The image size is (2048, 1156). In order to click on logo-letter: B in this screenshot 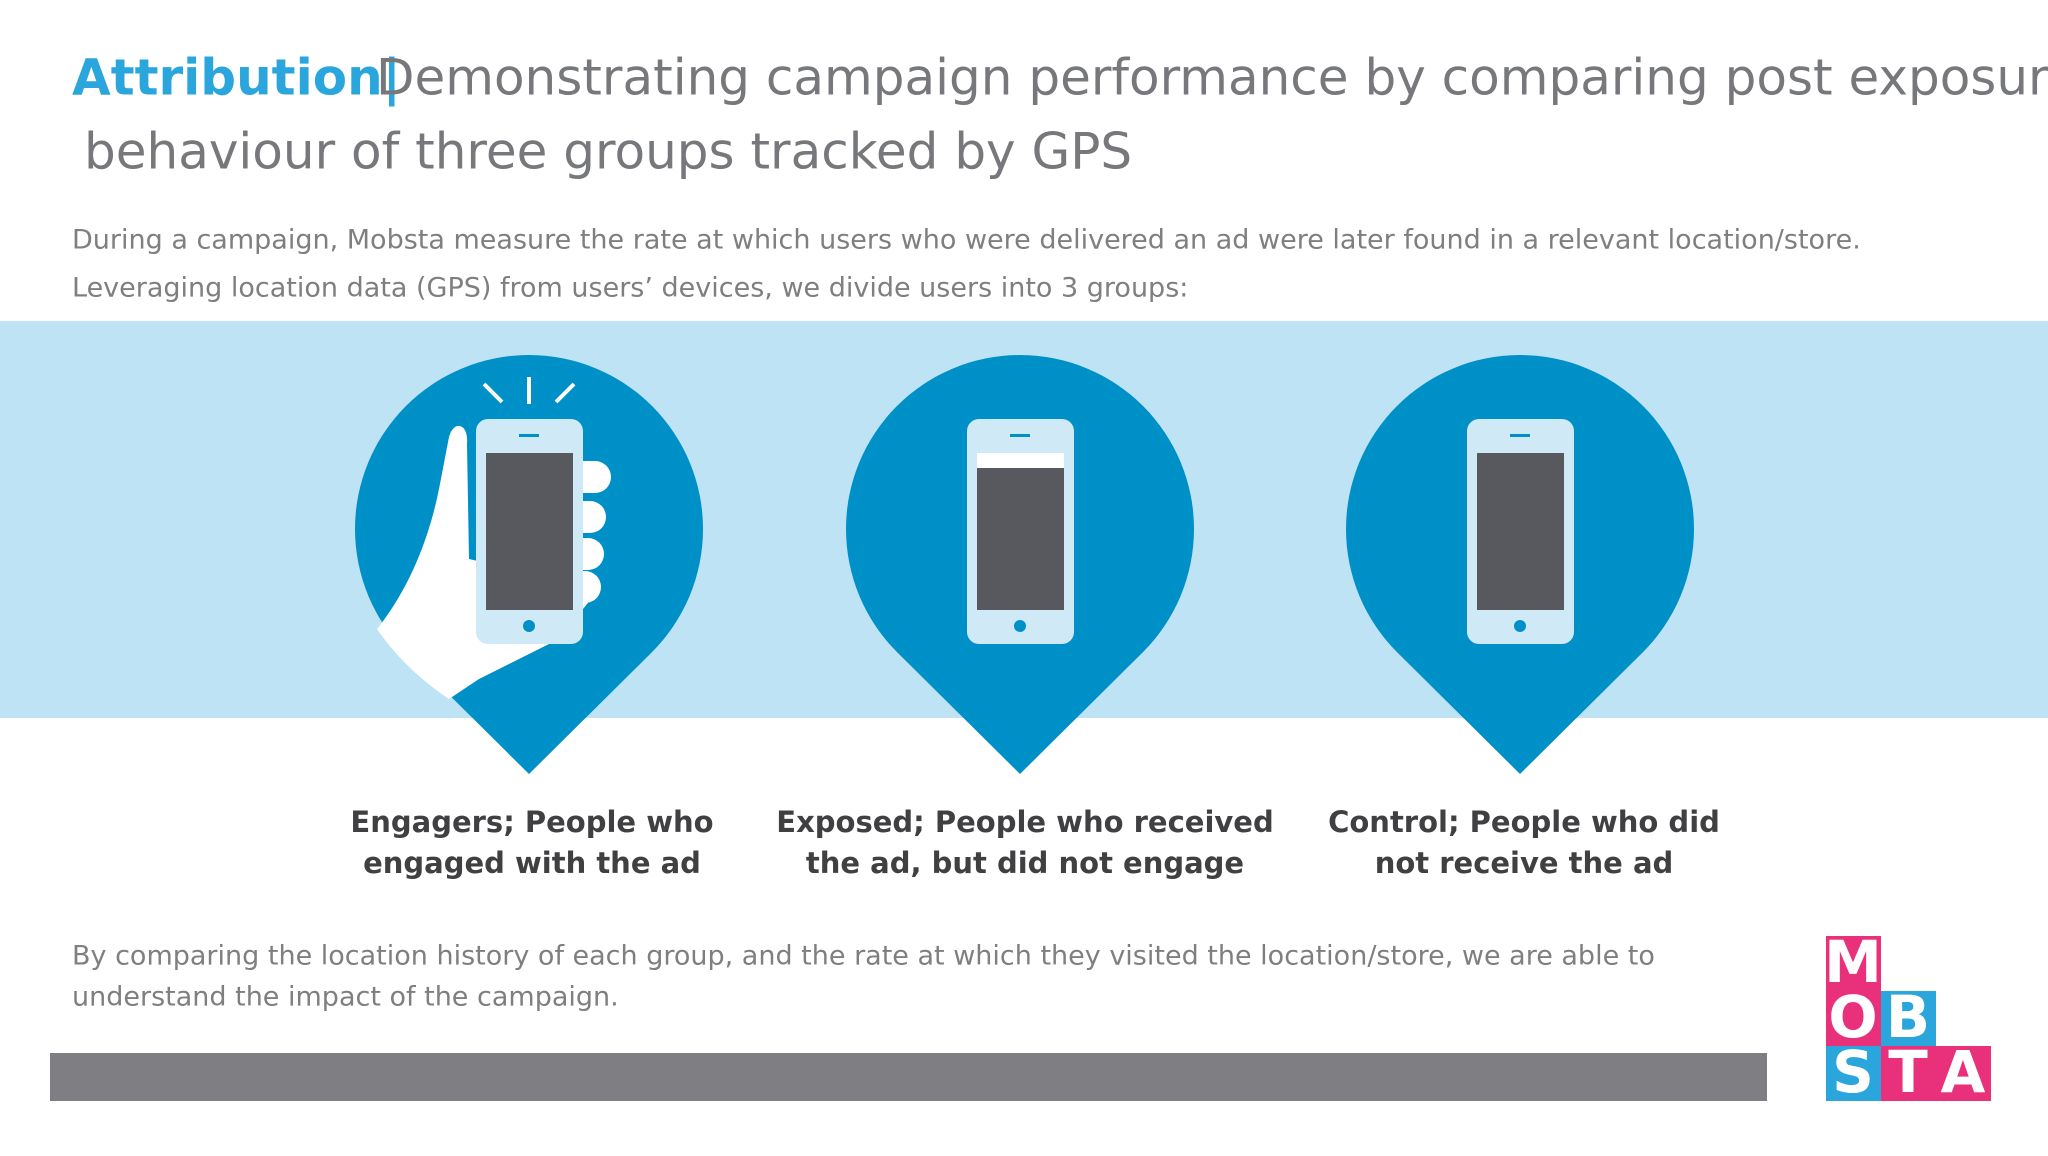, I will do `click(1908, 1017)`.